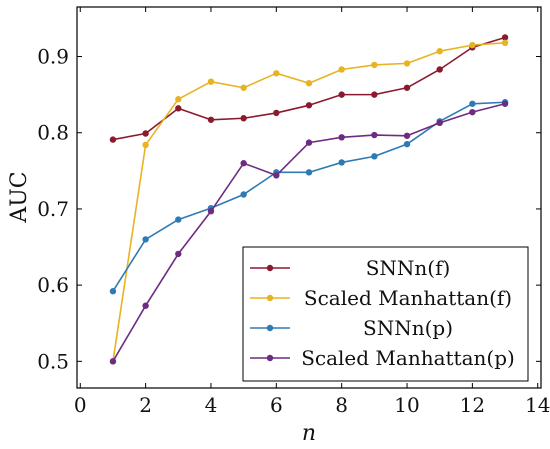  I want to click on legend-entry-4: Scaled Manhattan(p), so click(382, 358).